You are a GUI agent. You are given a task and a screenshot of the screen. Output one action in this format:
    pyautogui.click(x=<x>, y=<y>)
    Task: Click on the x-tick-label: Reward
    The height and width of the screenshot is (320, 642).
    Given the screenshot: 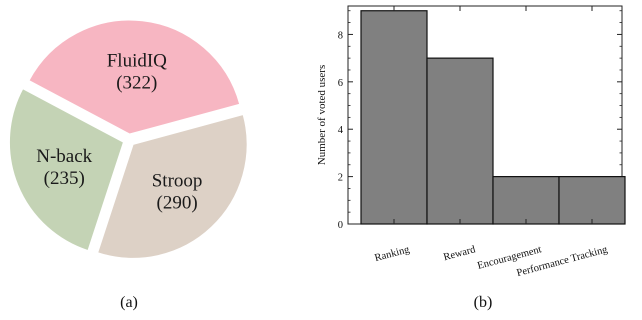 What is the action you would take?
    pyautogui.click(x=459, y=253)
    